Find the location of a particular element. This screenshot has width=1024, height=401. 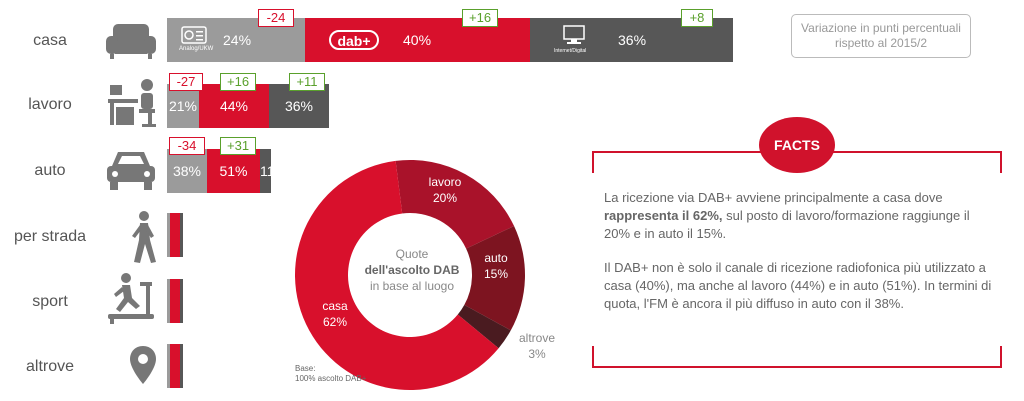

radio-icon is located at coordinates (194, 35).